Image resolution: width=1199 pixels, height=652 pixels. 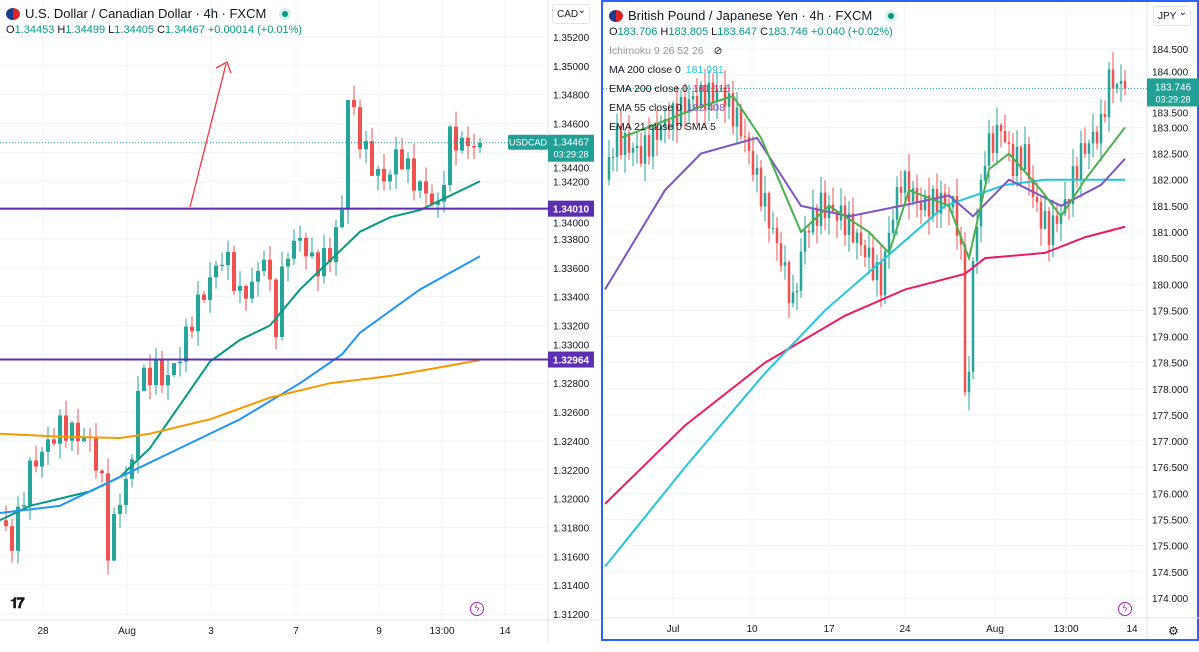 What do you see at coordinates (571, 96) in the screenshot?
I see `price-tick-label: 1.34800` at bounding box center [571, 96].